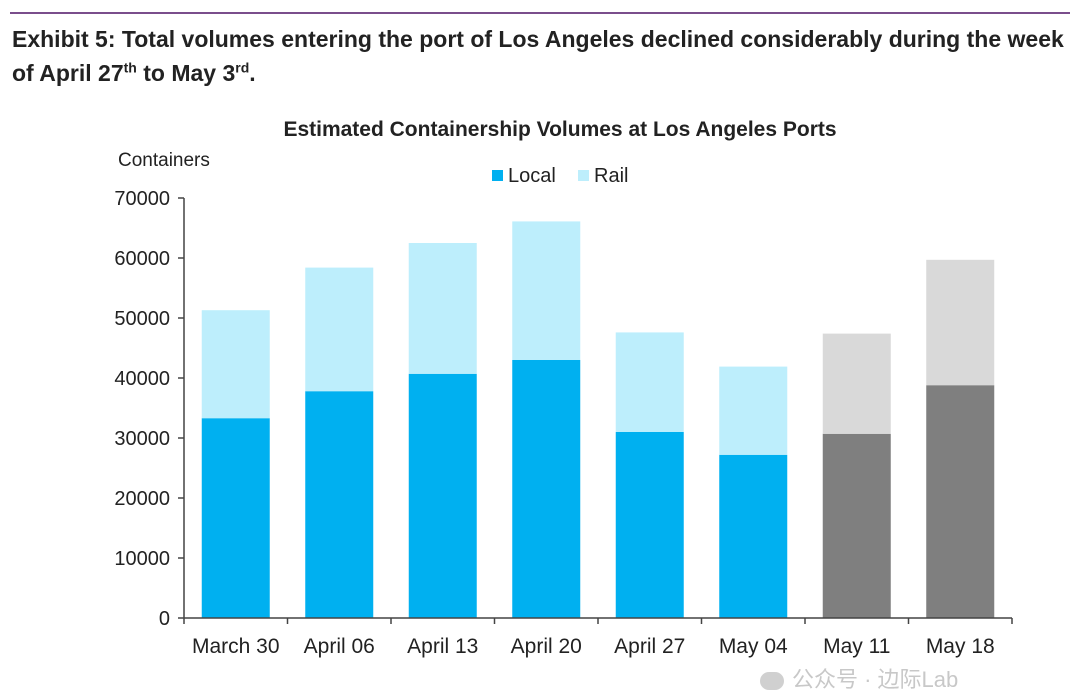 The height and width of the screenshot is (694, 1080). What do you see at coordinates (960, 646) in the screenshot?
I see `x-tick-label: May 18` at bounding box center [960, 646].